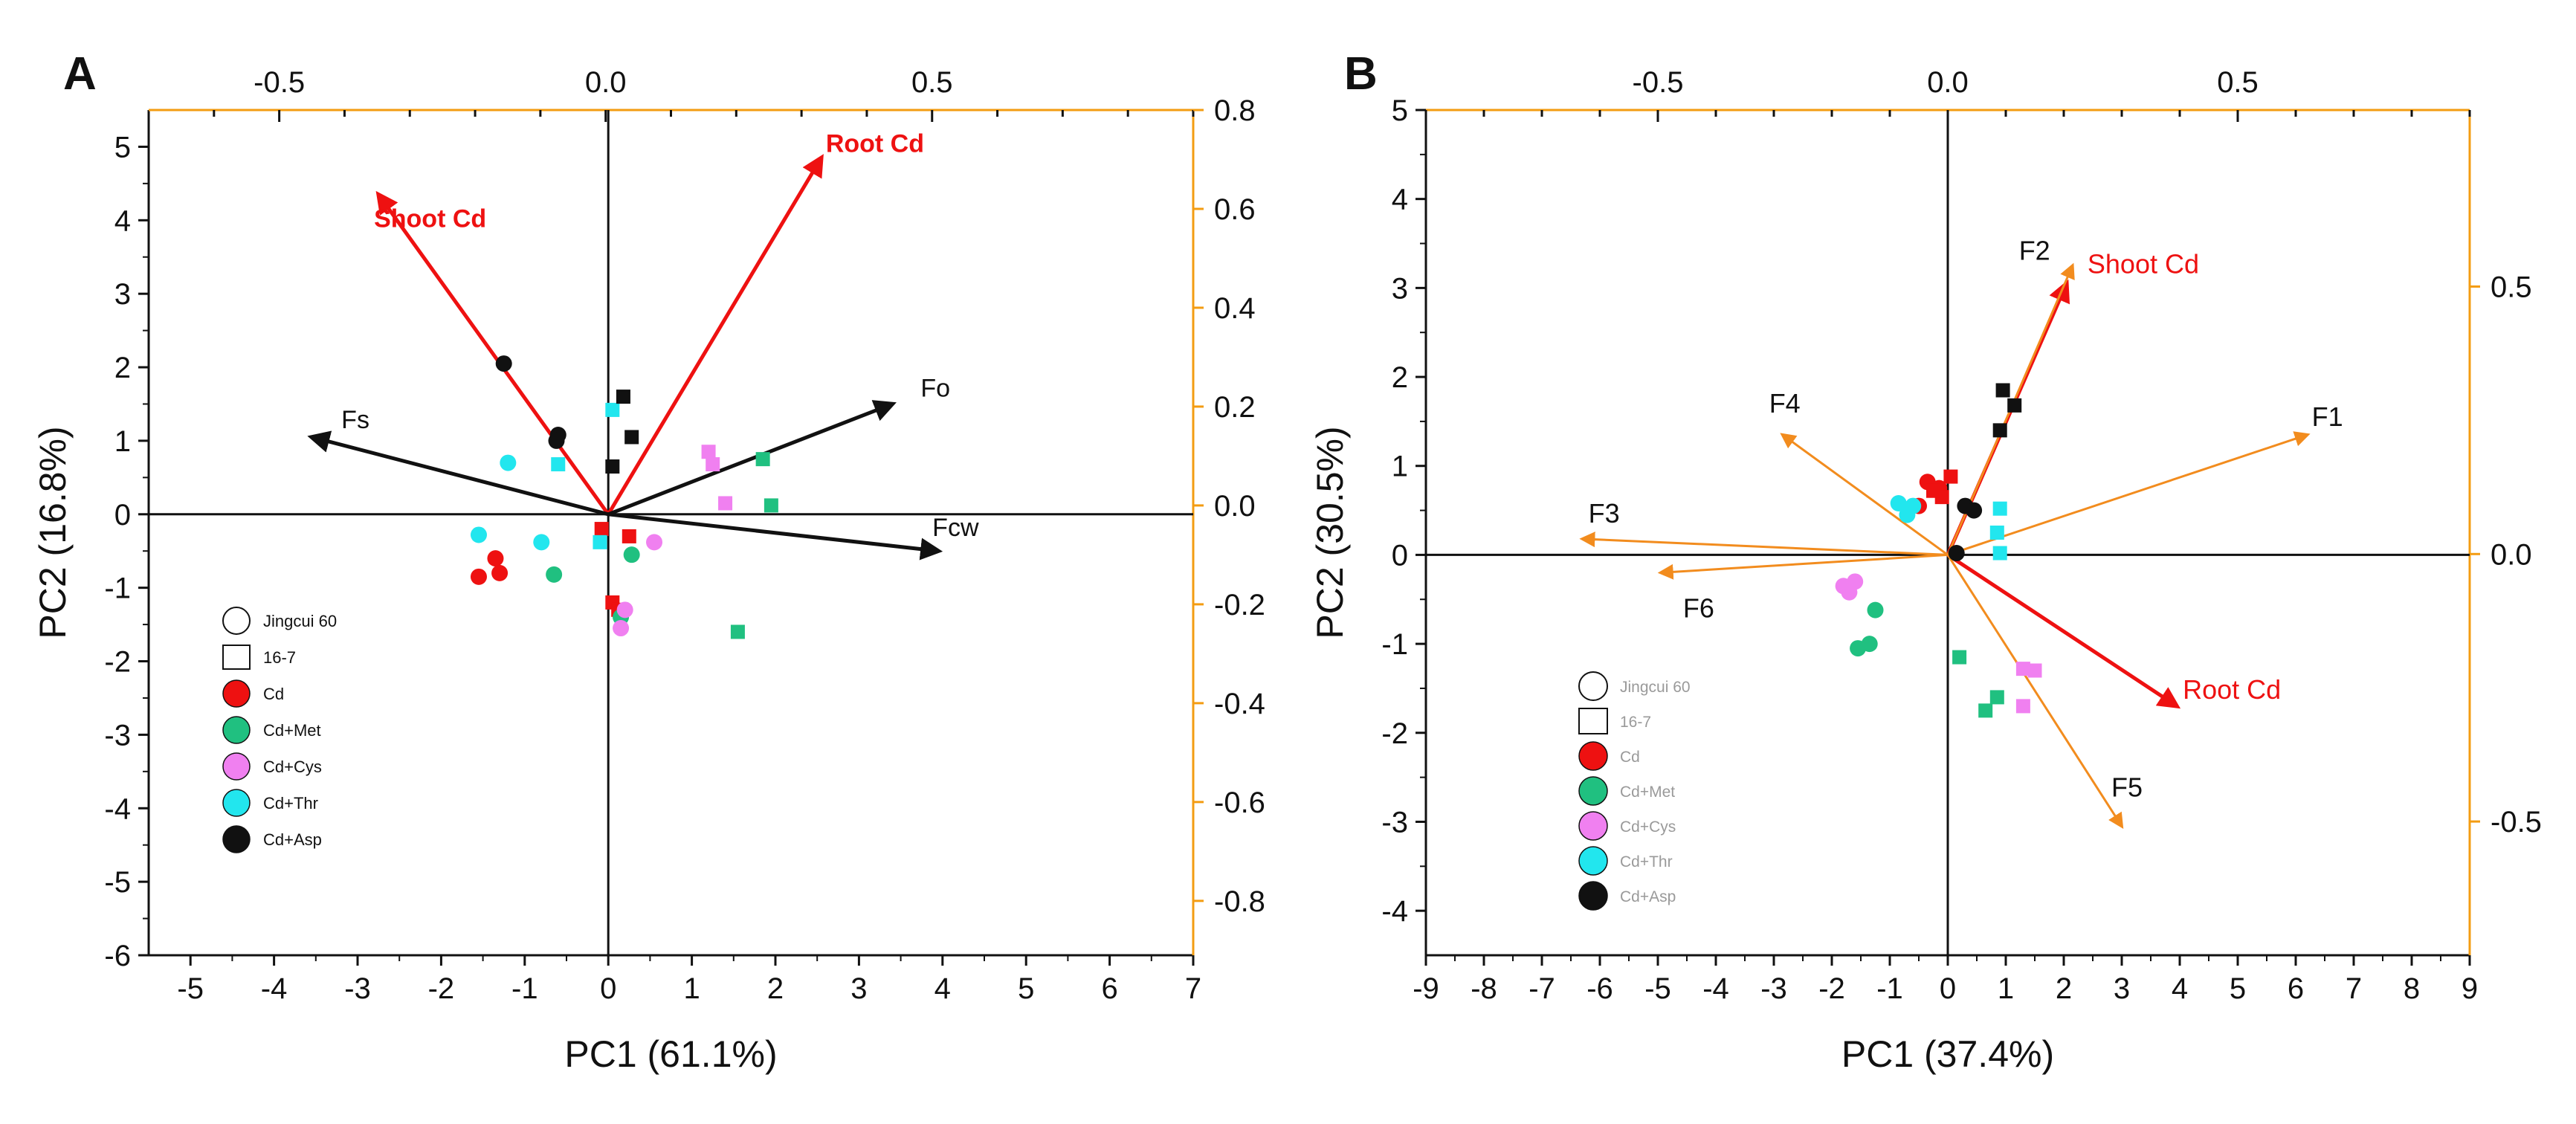 Image resolution: width=2576 pixels, height=1124 pixels. I want to click on y-tick-label: 5, so click(122, 147).